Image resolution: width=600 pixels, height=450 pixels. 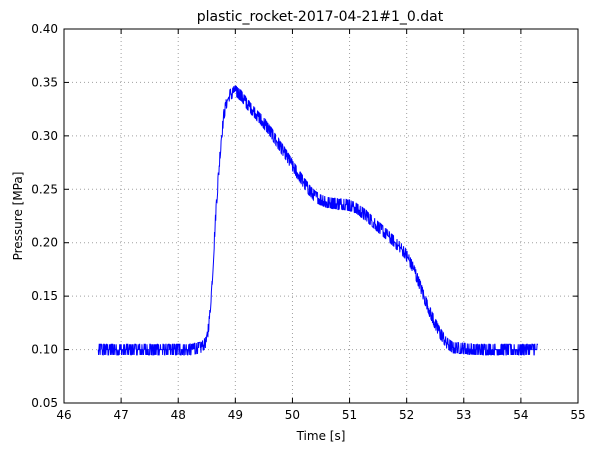 I want to click on x-tick-label: 46, so click(x=63, y=415).